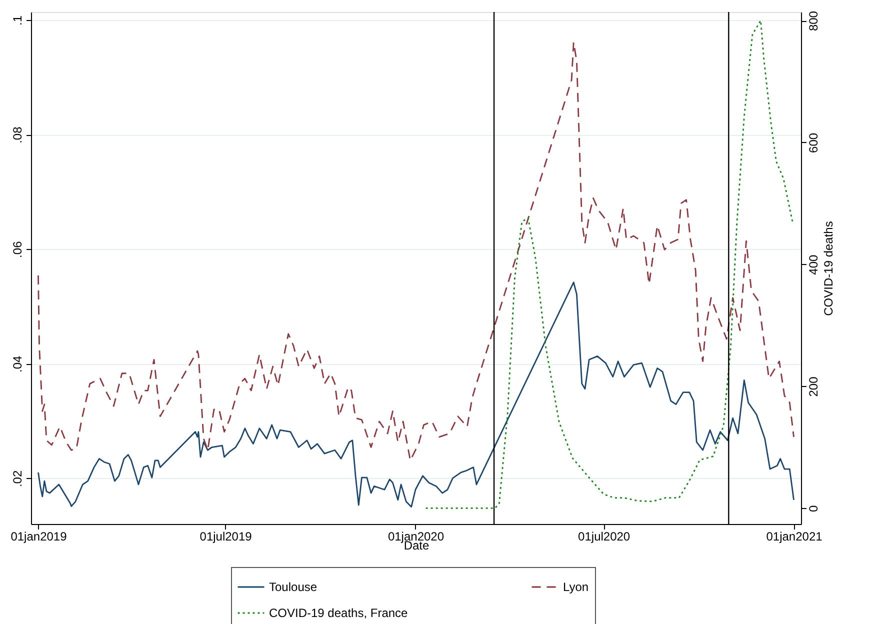 This screenshot has height=624, width=886. Describe the element at coordinates (813, 21) in the screenshot. I see `y2-tick-label: 800` at that location.